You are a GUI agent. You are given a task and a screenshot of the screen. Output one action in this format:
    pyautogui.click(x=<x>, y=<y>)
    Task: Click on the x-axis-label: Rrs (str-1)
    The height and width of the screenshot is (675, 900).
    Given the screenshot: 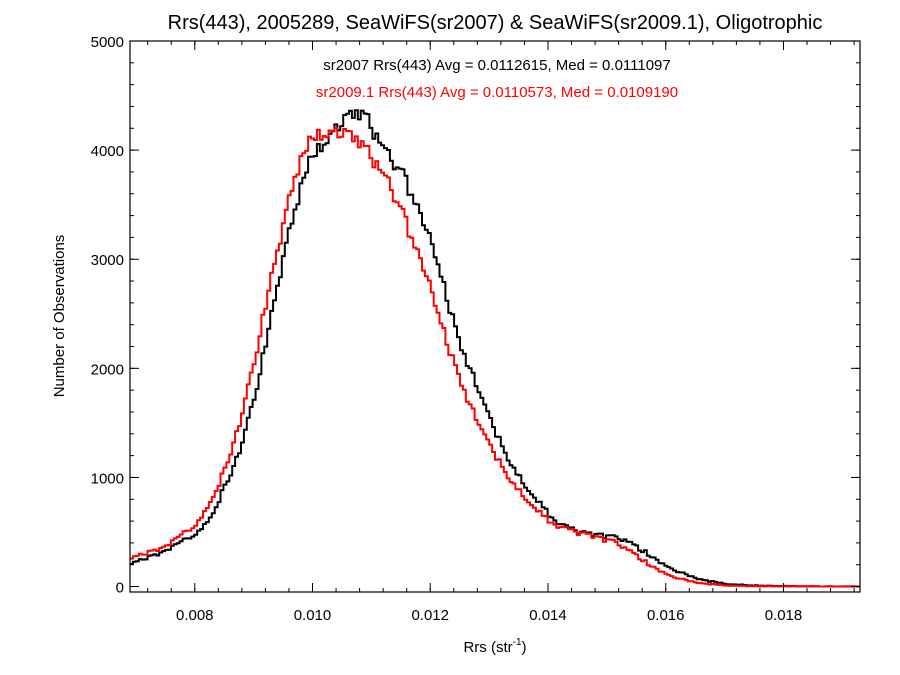 What is the action you would take?
    pyautogui.click(x=494, y=646)
    